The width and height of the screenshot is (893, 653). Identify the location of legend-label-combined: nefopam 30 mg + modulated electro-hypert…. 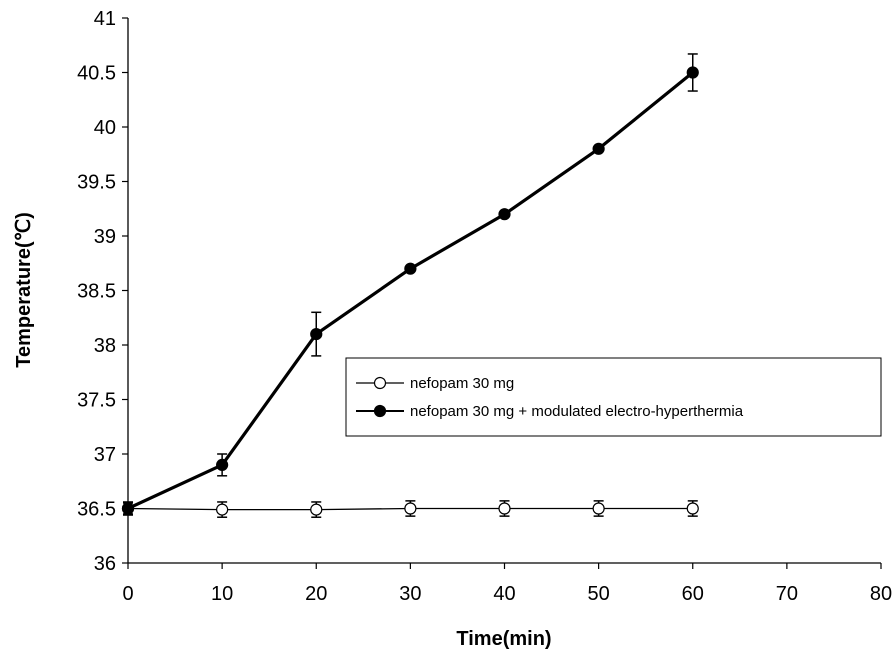
(577, 411).